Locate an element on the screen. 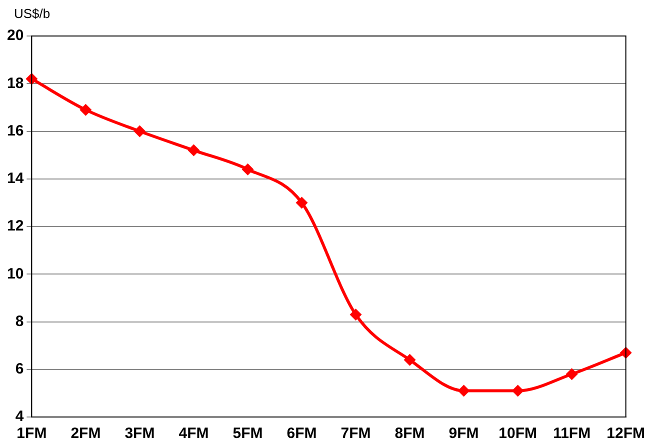 This screenshot has height=446, width=648. x-tick-label: 1FM is located at coordinates (31, 433).